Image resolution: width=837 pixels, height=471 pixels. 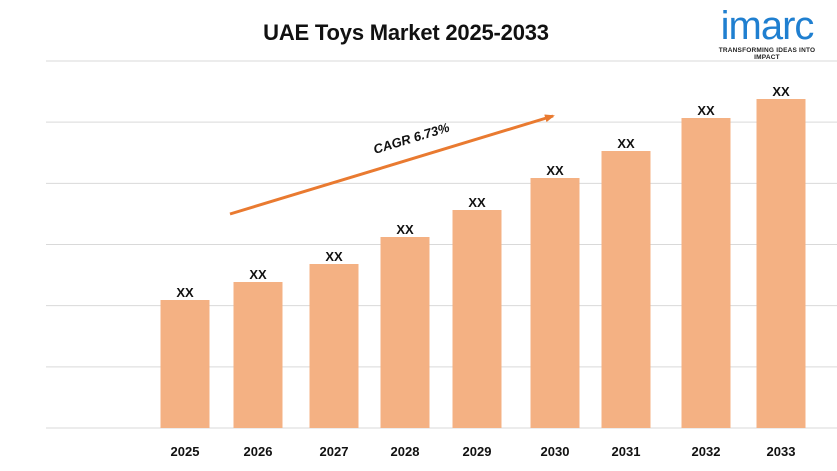 I want to click on bar-2025, so click(x=185, y=364).